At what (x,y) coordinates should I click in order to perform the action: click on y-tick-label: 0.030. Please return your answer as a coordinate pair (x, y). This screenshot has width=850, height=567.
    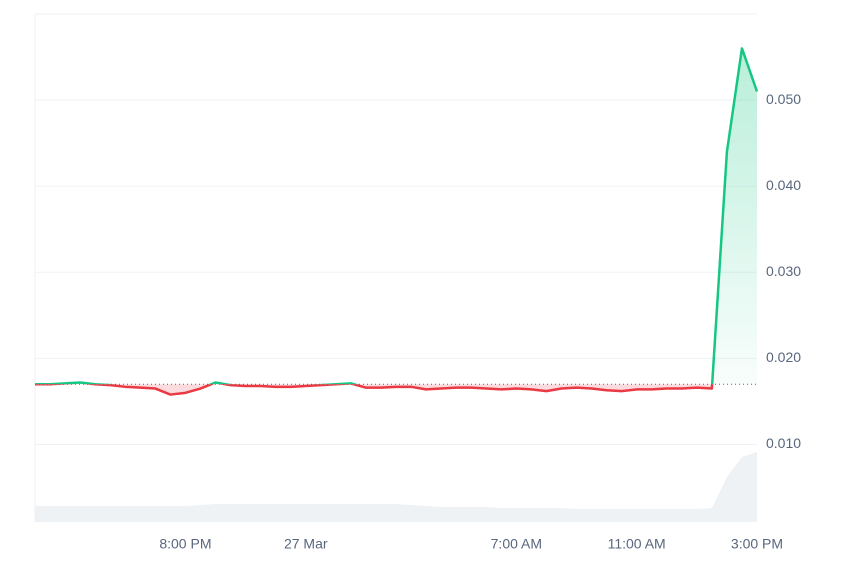
    Looking at the image, I should click on (783, 271).